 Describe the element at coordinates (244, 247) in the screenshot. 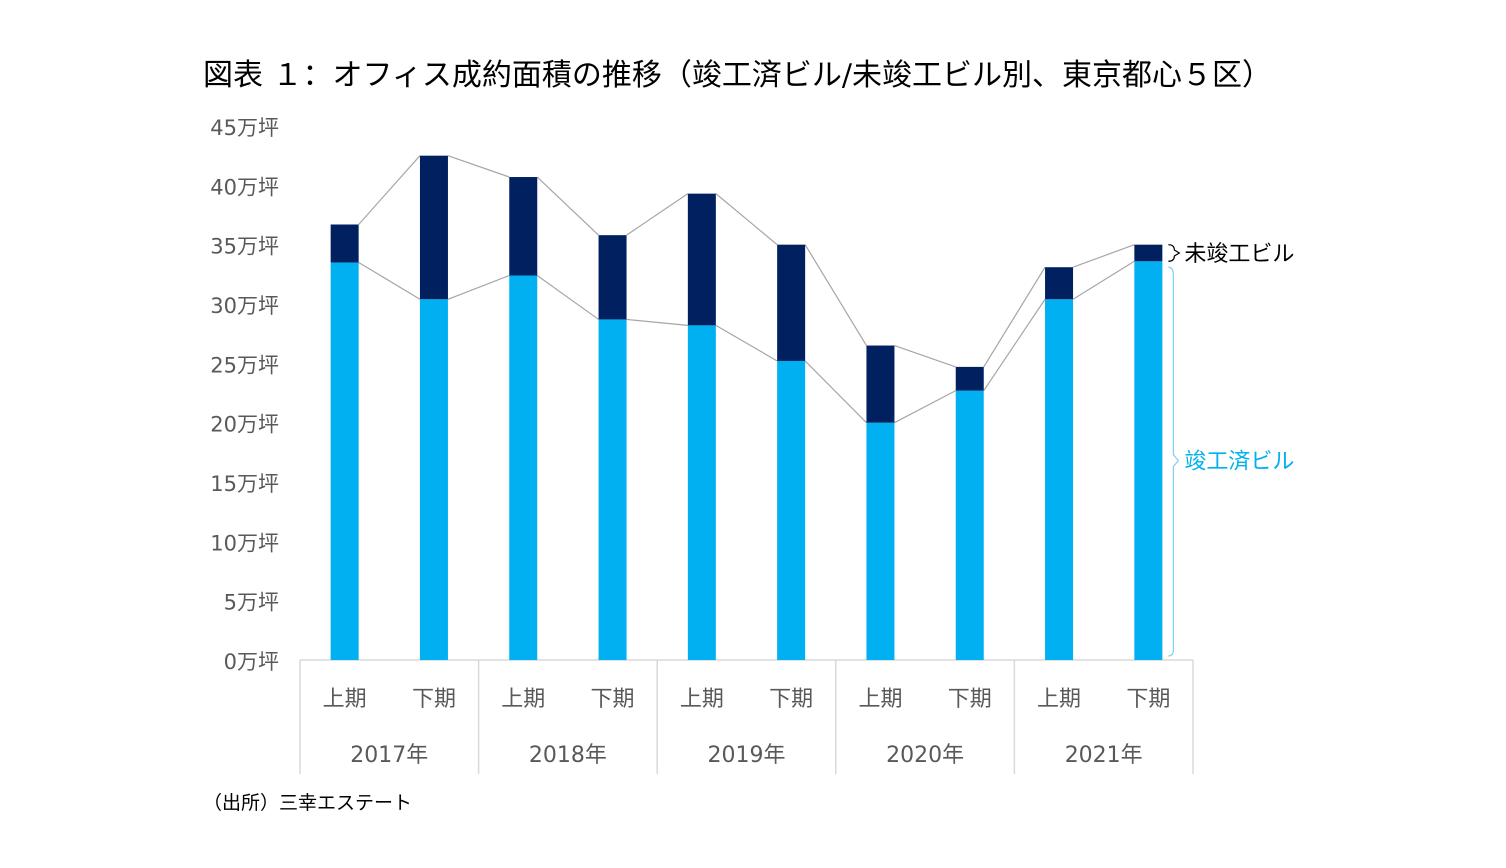

I see `y-tick-label: 35万坪` at that location.